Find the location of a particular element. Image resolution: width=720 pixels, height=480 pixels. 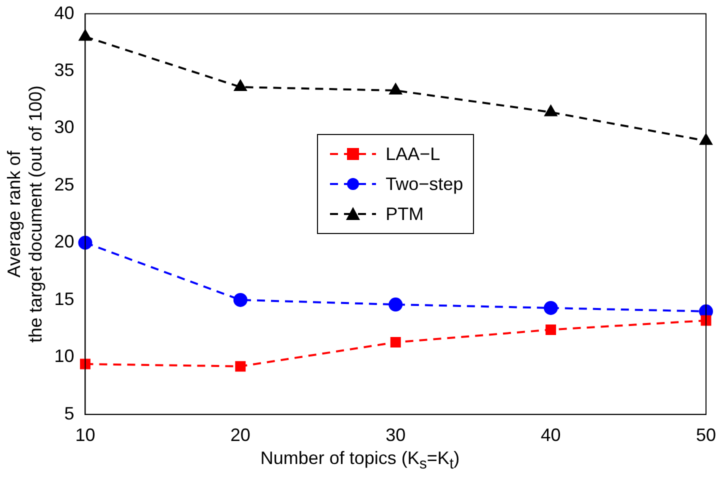

y-tick-label: 10 is located at coordinates (64, 356).